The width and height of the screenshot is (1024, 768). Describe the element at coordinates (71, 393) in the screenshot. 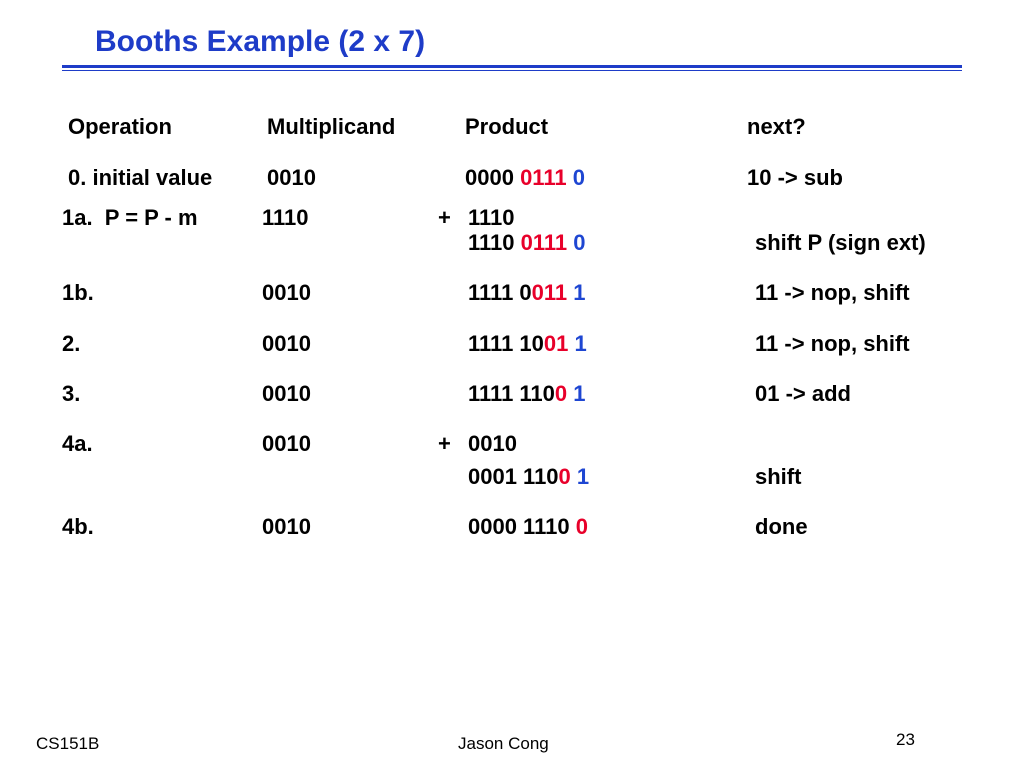

I see `operation: 3.` at that location.